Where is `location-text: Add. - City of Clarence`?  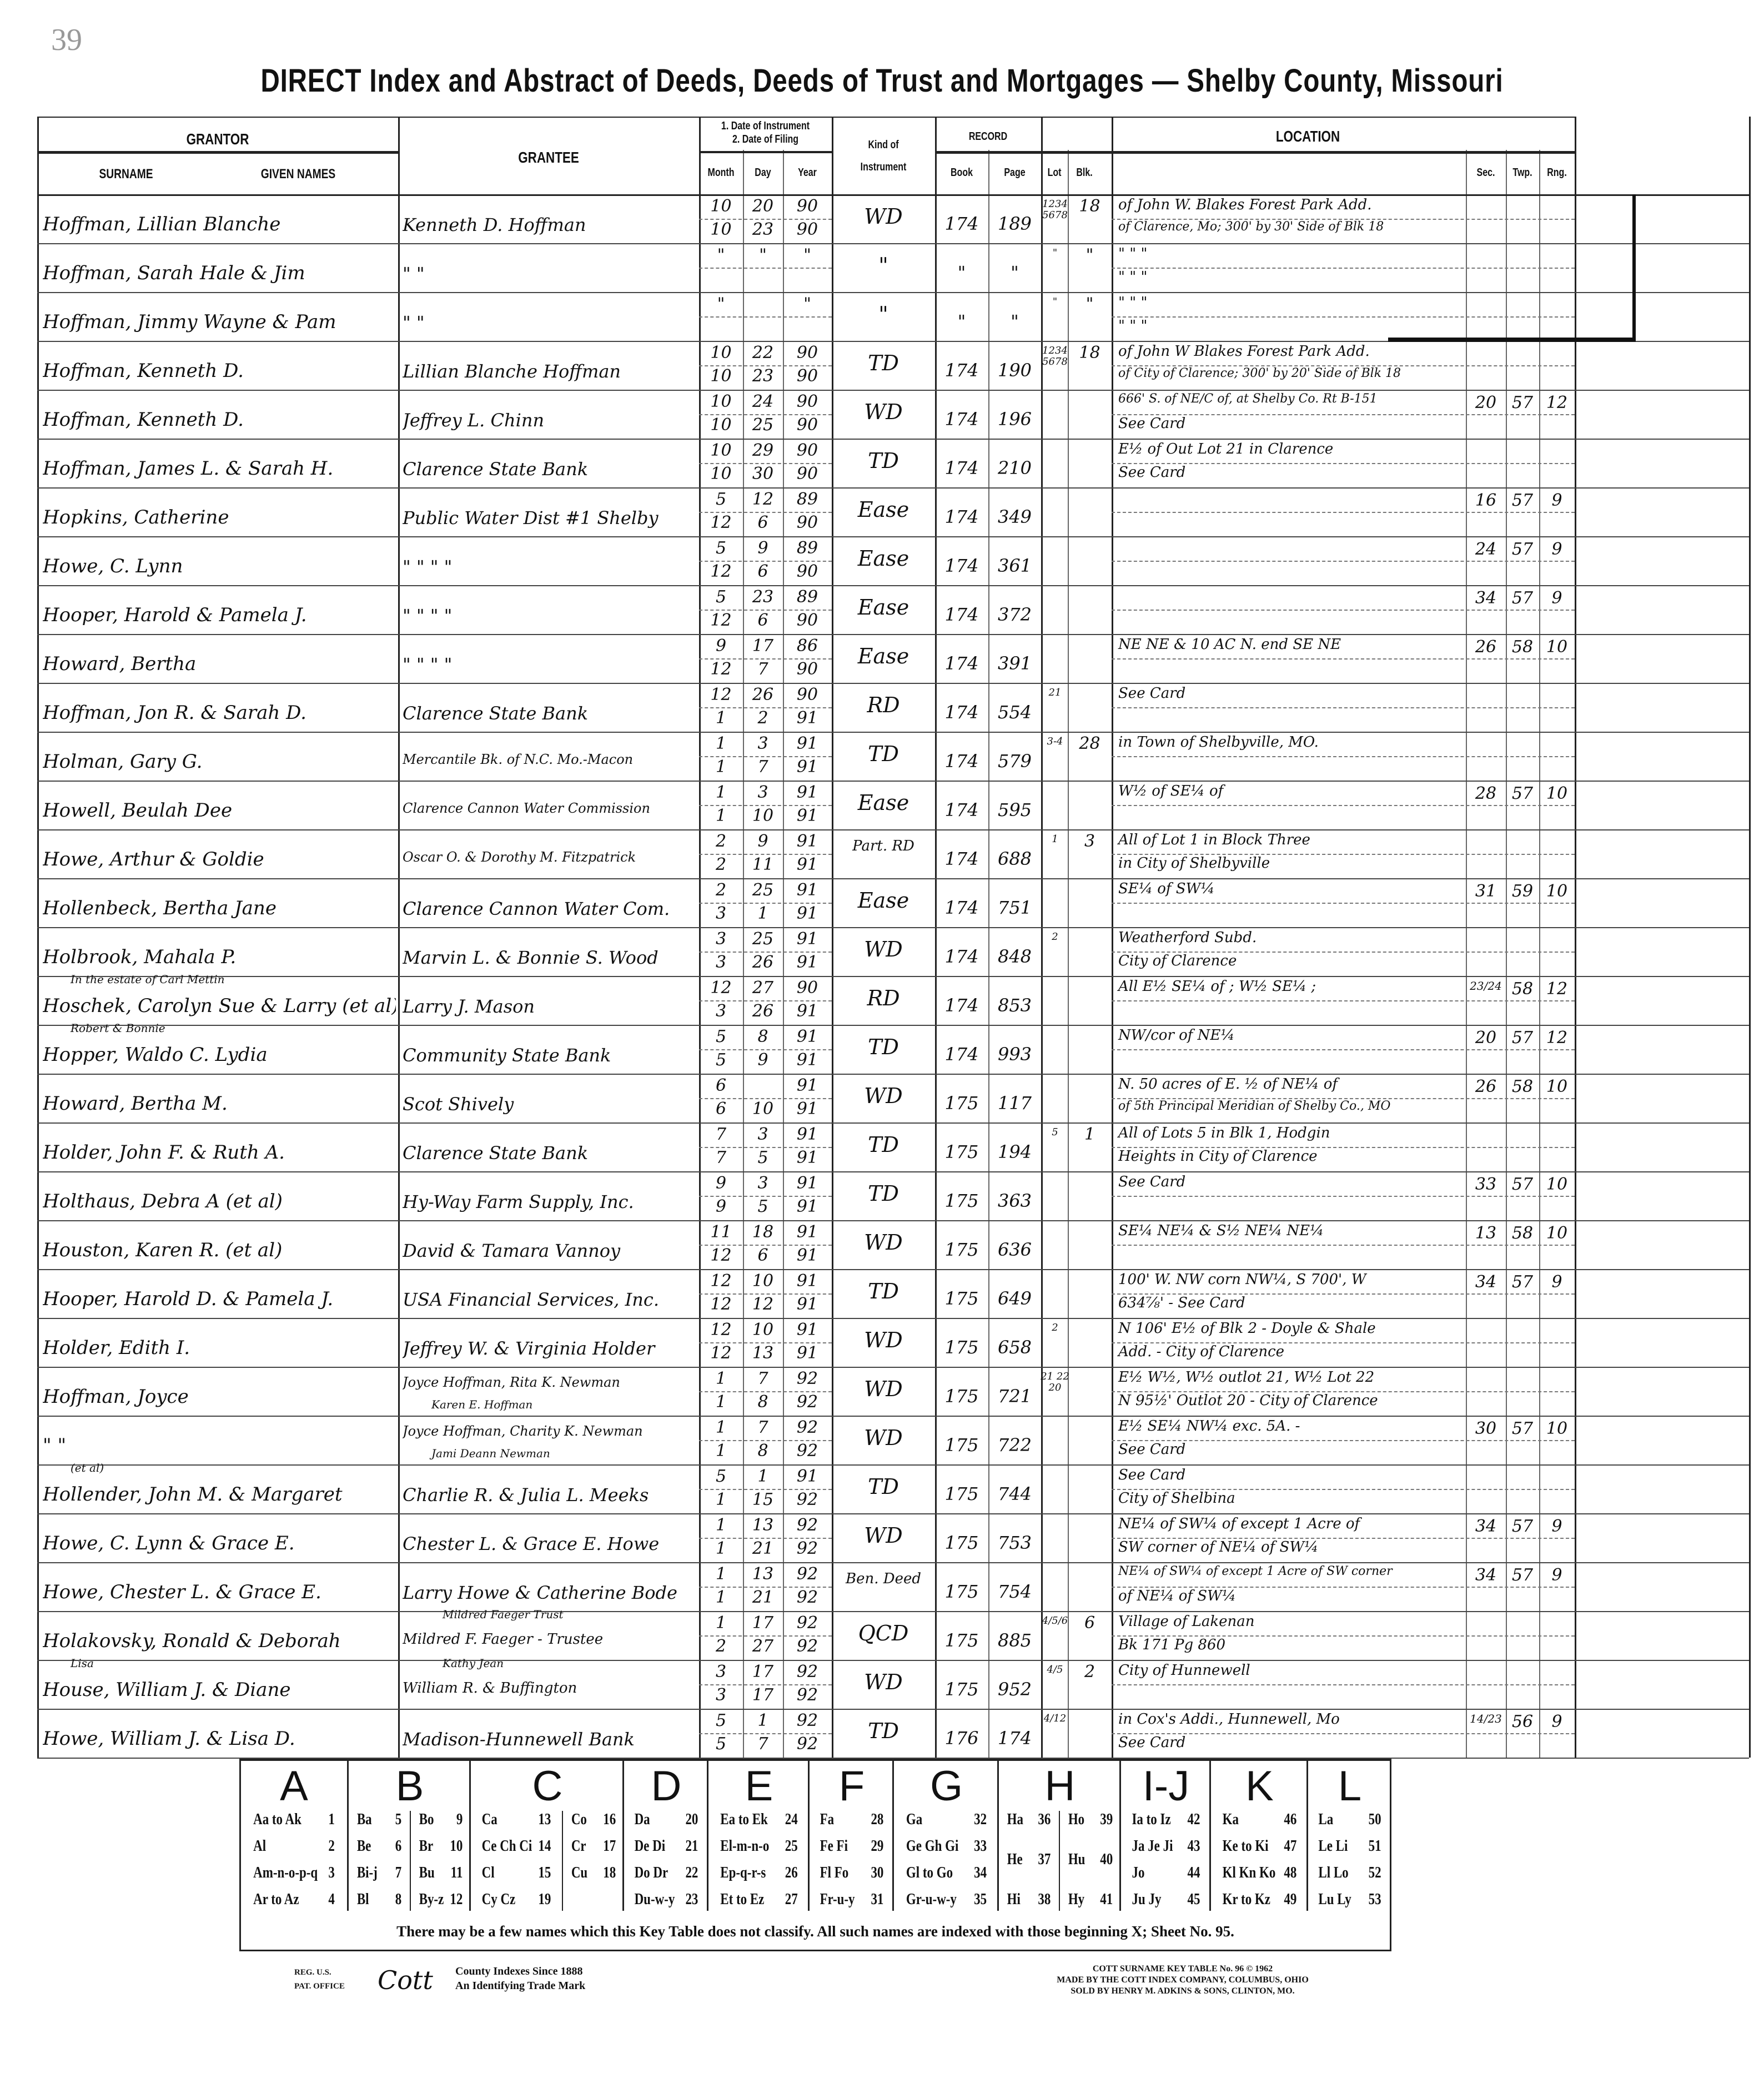 location-text: Add. - City of Clarence is located at coordinates (1202, 1351).